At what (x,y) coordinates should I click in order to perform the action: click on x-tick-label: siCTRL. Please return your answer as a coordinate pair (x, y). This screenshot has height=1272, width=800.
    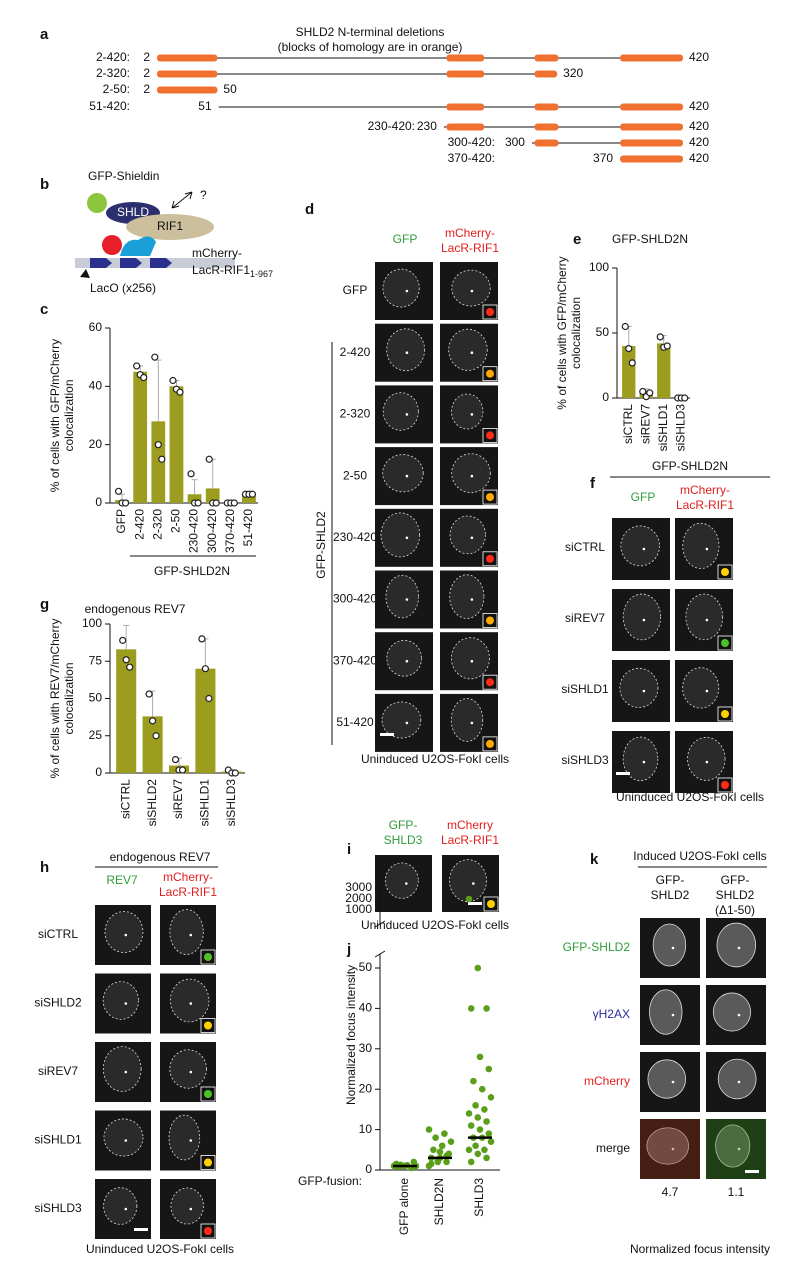
    Looking at the image, I should click on (628, 424).